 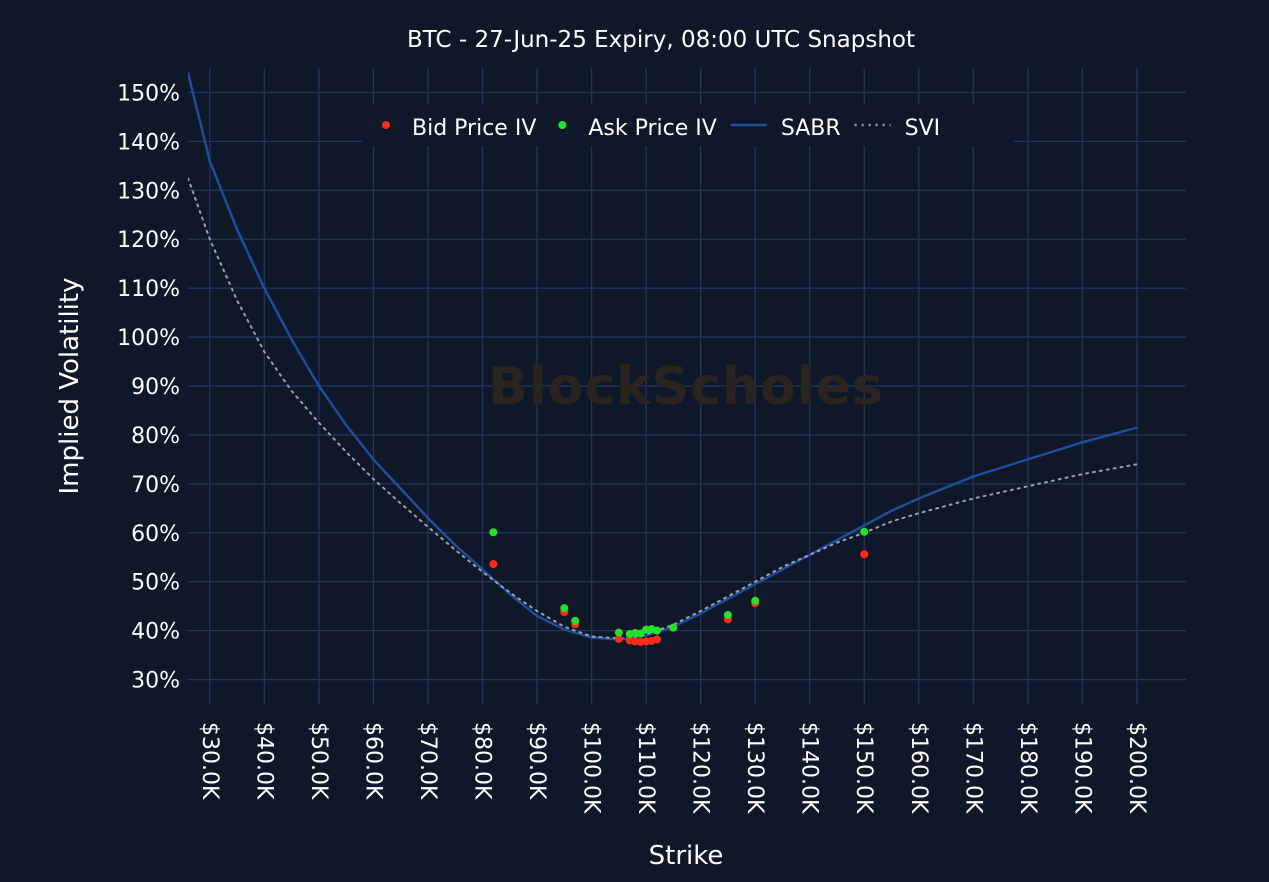 What do you see at coordinates (427, 761) in the screenshot?
I see `x-tick-label: $70.0K` at bounding box center [427, 761].